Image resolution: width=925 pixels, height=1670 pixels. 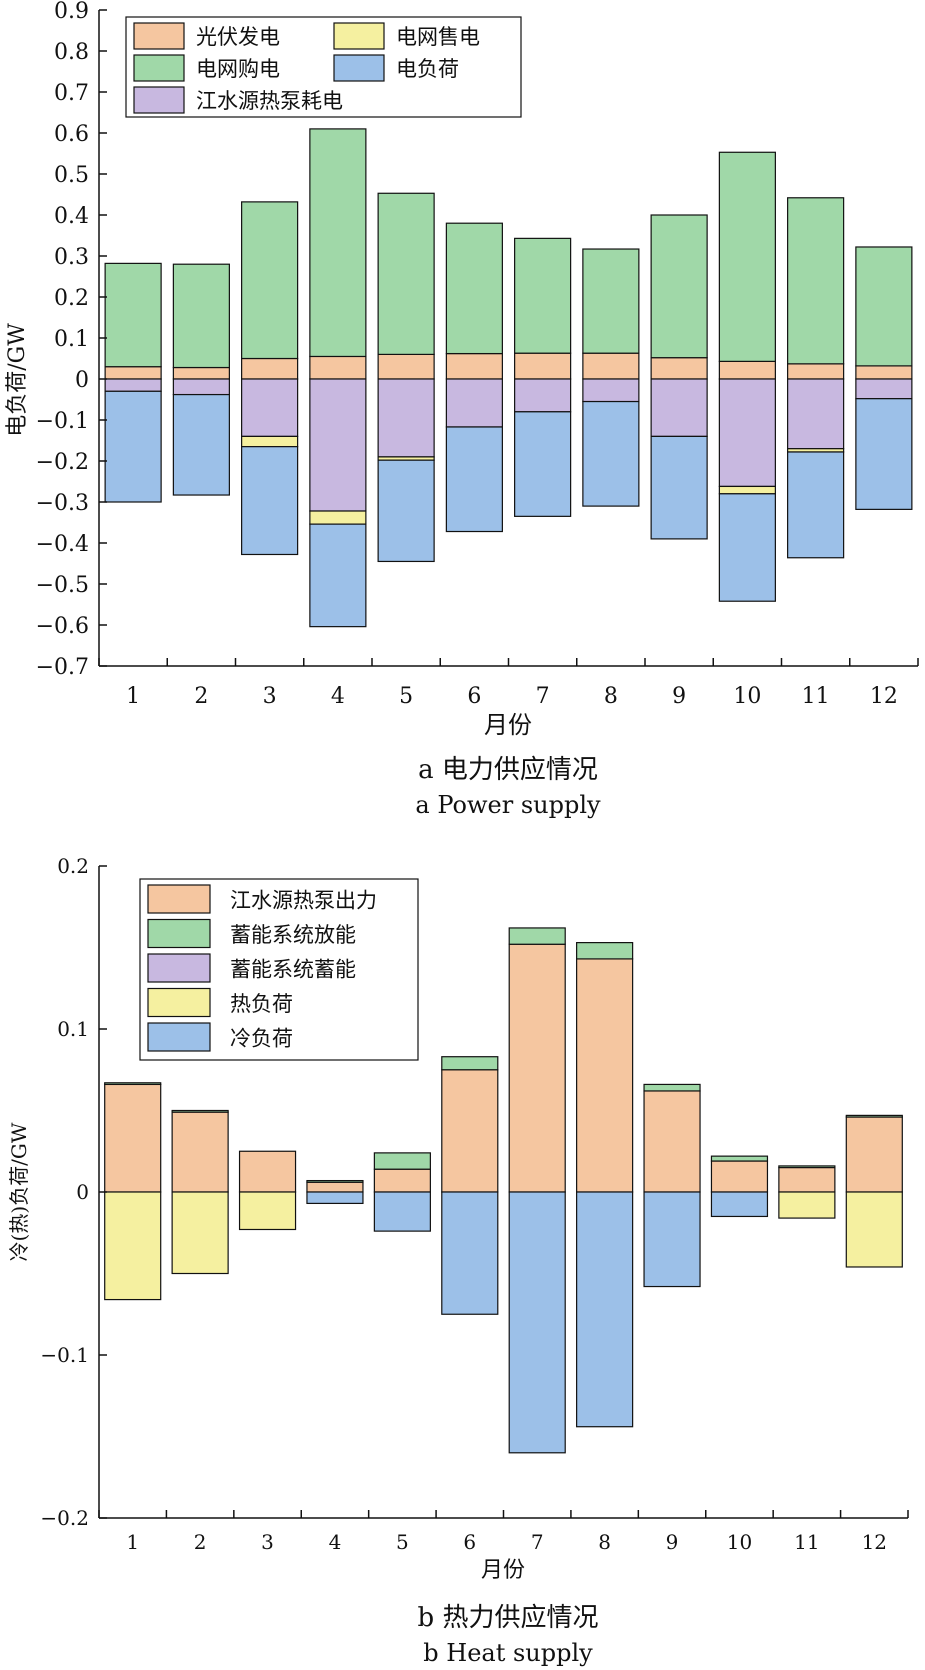 What do you see at coordinates (508, 725) in the screenshot?
I see `power-x-axis-label: 月份` at bounding box center [508, 725].